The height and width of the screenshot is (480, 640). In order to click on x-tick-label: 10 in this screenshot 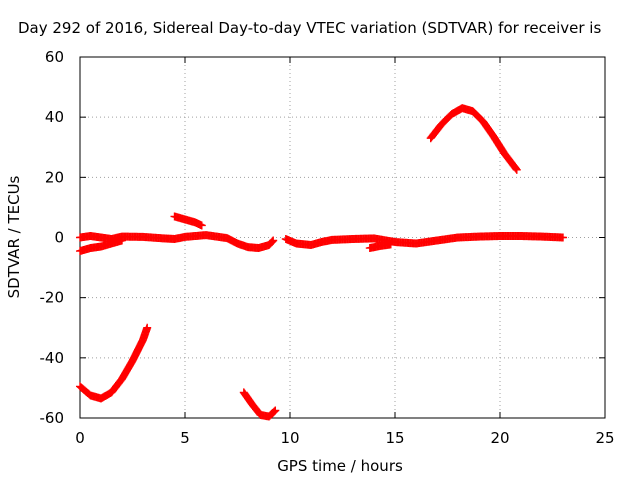, I will do `click(289, 438)`.